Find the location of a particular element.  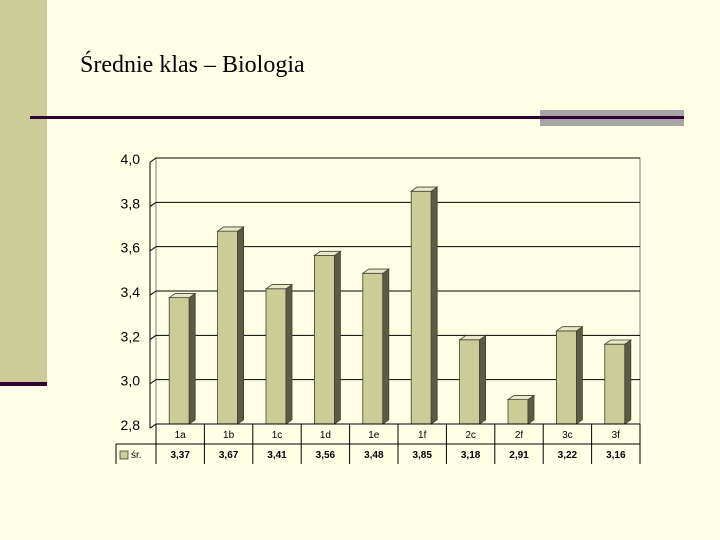

y-tick-label: 3,2 is located at coordinates (131, 336).